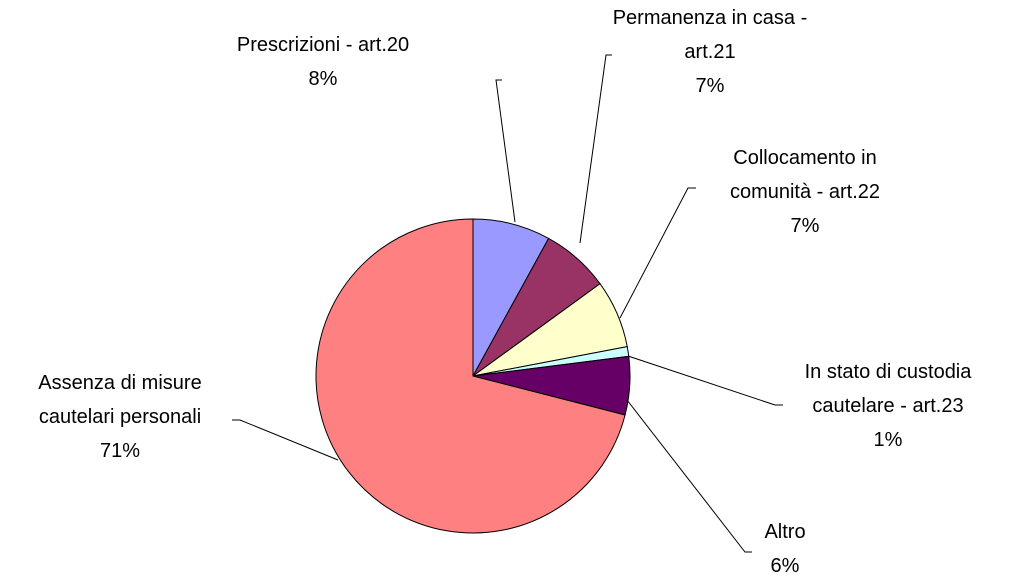  What do you see at coordinates (323, 45) in the screenshot?
I see `category-label: Prescrizioni - art.20` at bounding box center [323, 45].